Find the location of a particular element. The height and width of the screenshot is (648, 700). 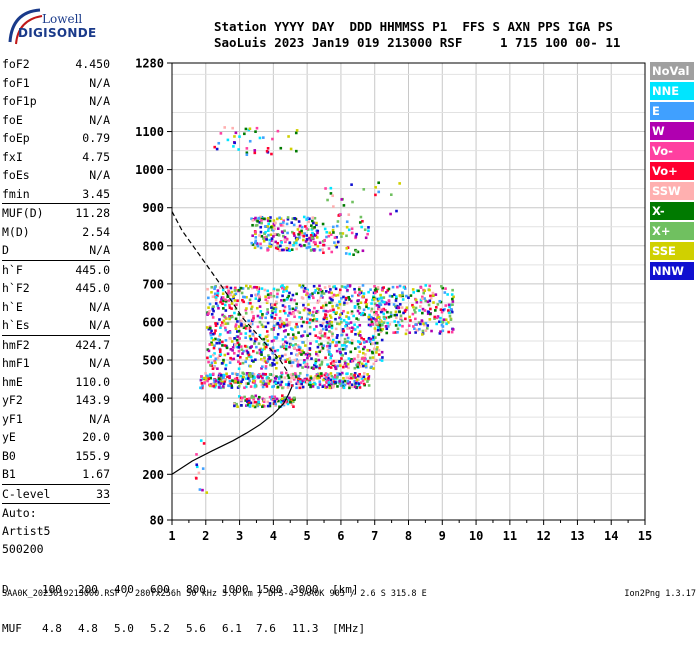

electron-density-profile-solid is located at coordinates (232, 430).